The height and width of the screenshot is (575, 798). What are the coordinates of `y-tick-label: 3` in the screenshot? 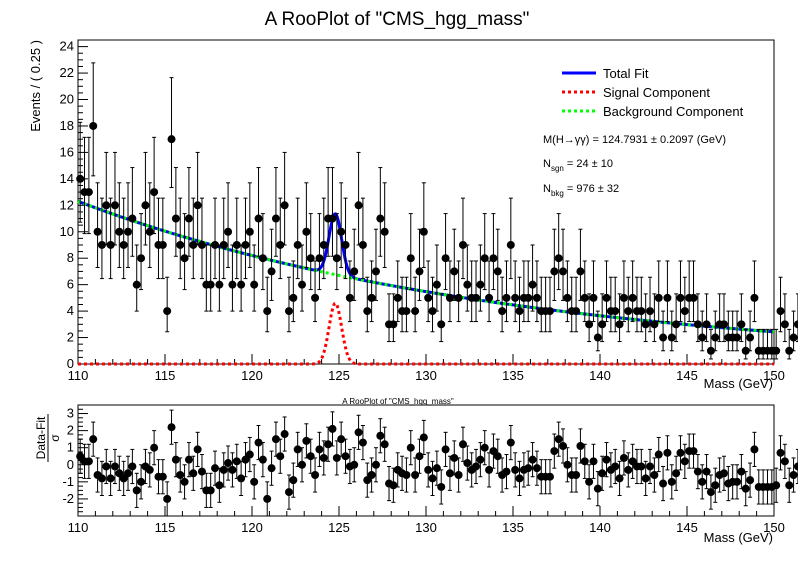 It's located at (70, 413).